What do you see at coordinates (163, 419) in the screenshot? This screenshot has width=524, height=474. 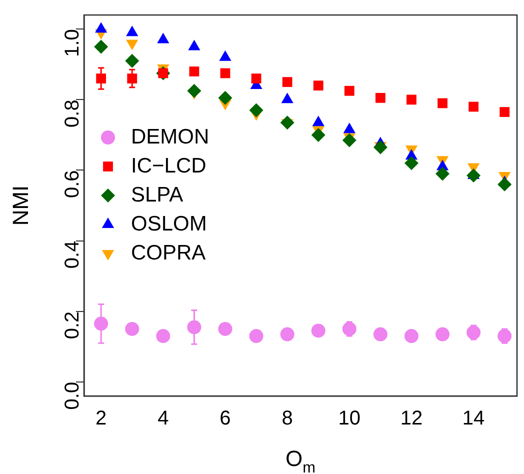 I see `x-tick-label: 4` at bounding box center [163, 419].